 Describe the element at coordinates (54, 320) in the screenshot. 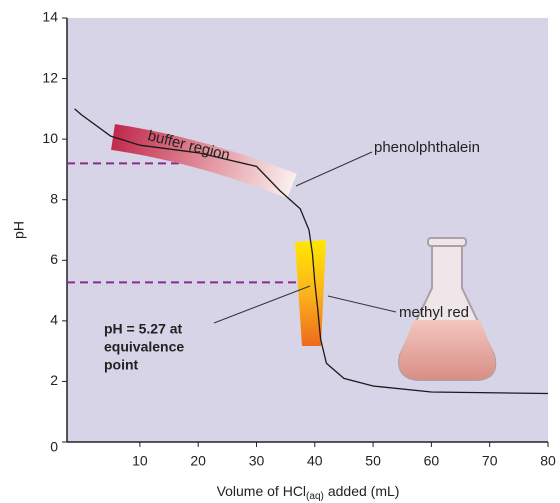

I see `y-tick-label: 4` at that location.